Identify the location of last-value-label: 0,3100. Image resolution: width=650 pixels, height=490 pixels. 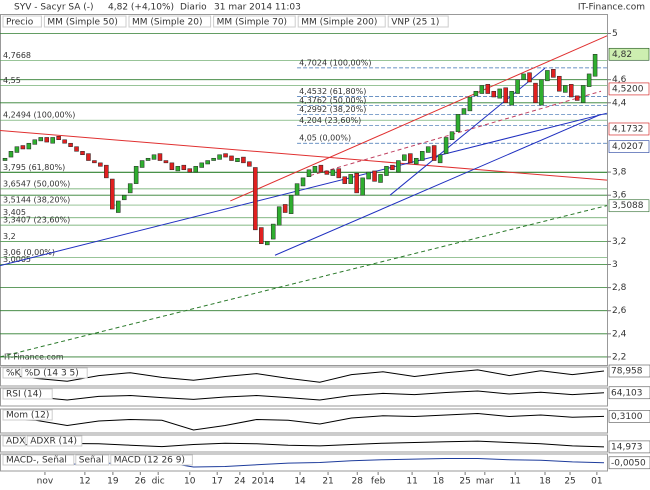
(627, 417).